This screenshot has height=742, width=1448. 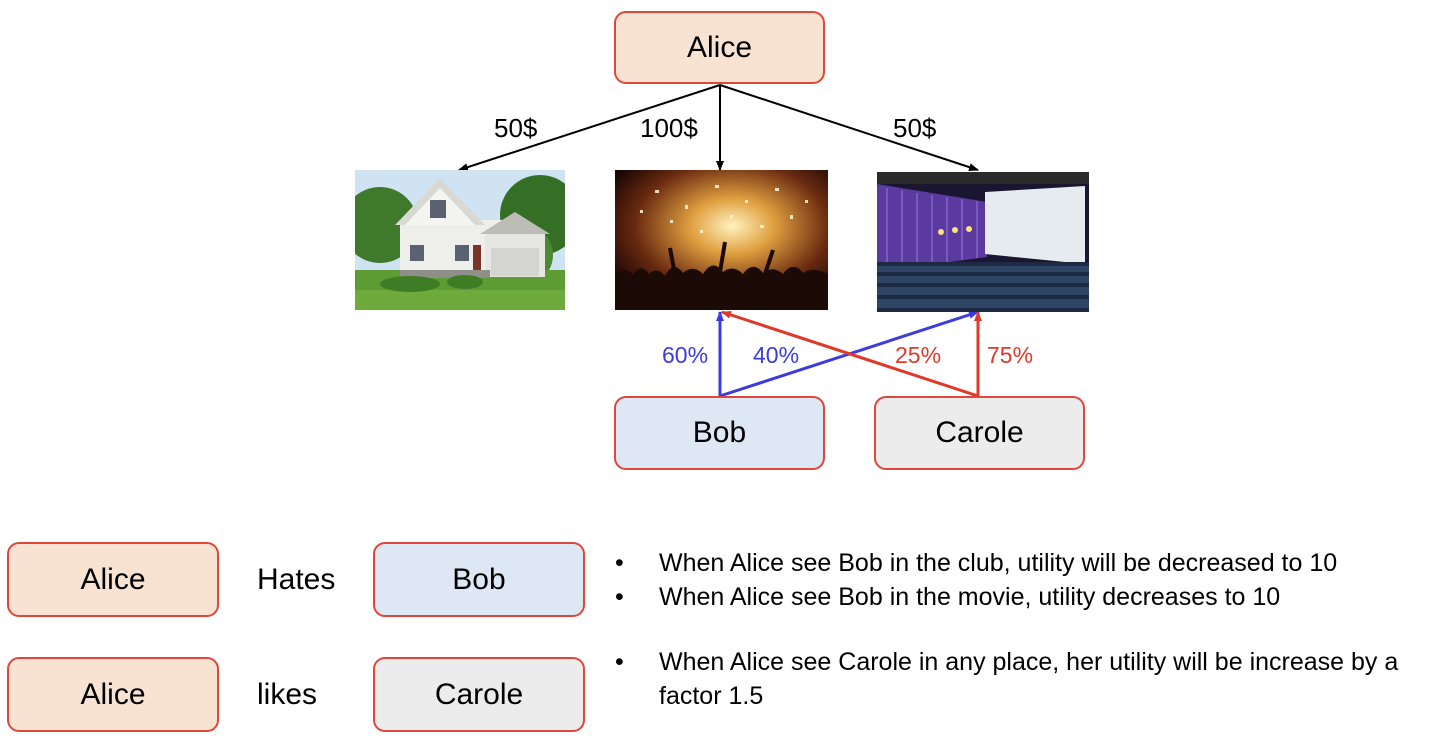 I want to click on cost-house-label: 50$, so click(x=516, y=128).